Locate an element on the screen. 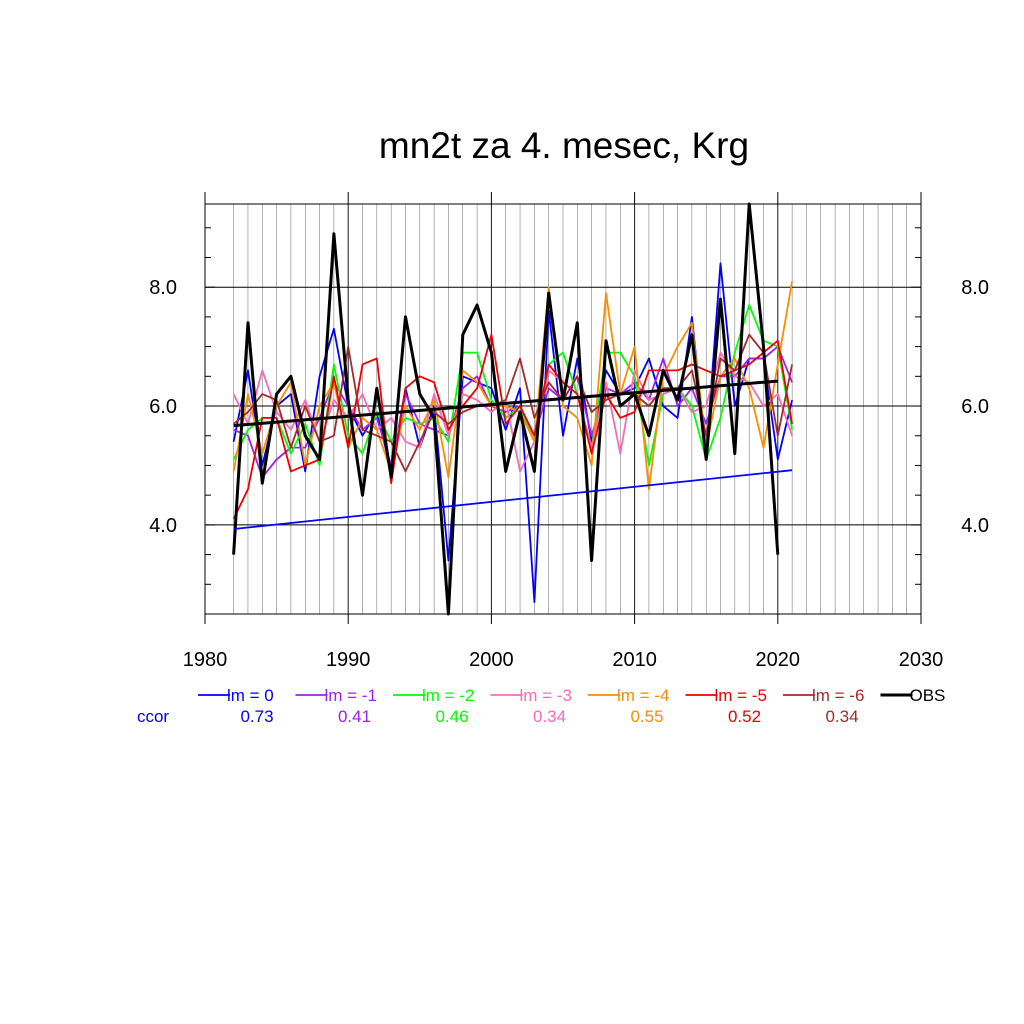  legend-entry: lm = -2 is located at coordinates (448, 695).